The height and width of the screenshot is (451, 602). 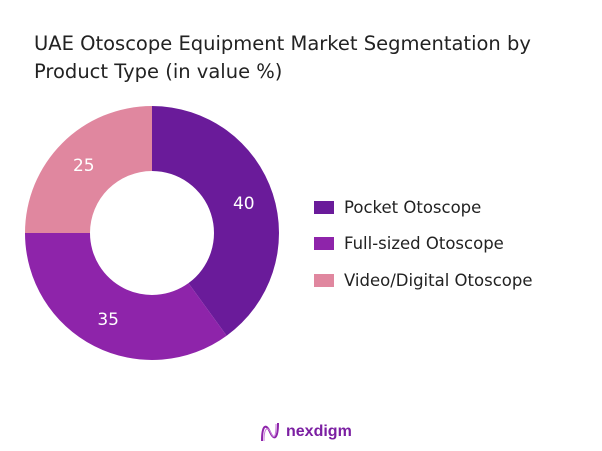 I want to click on nexdigm-logo: nexdigm, so click(x=306, y=432).